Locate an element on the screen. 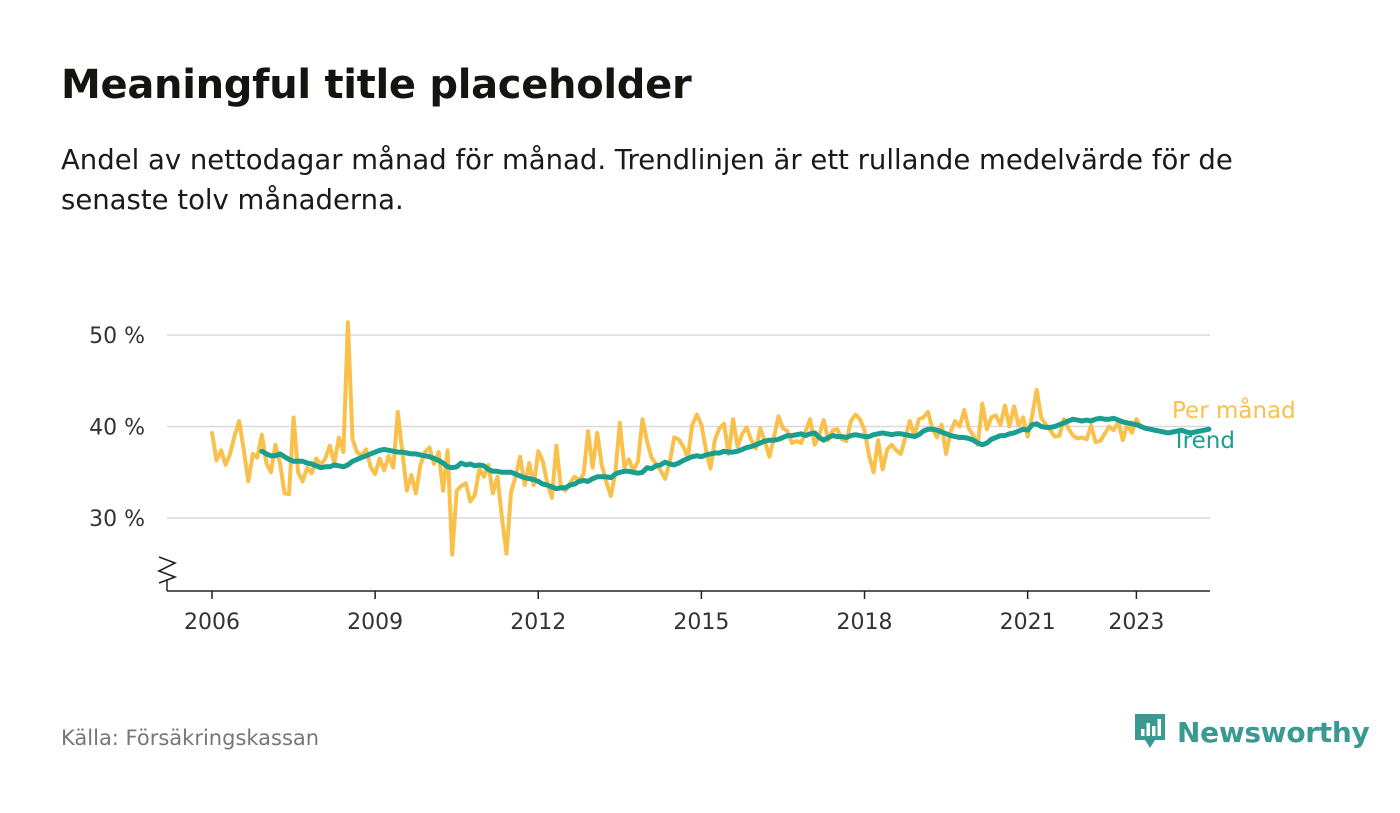  x-tick-label-2018: 2018 is located at coordinates (865, 622).